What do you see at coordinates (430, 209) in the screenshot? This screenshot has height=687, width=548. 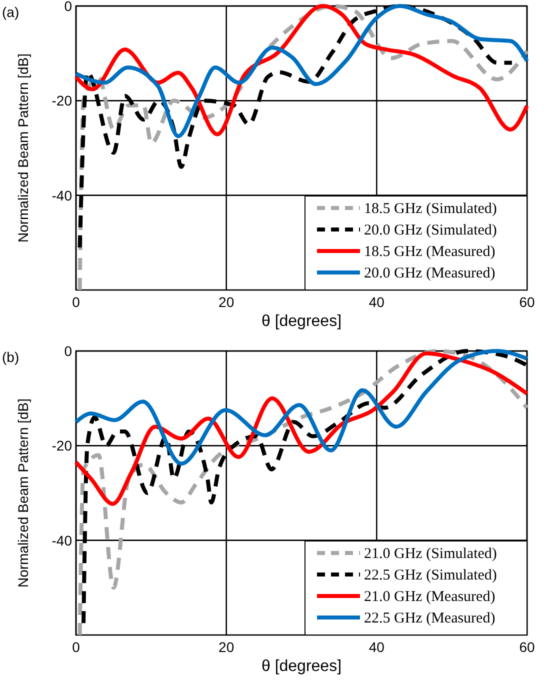 I see `legend-label: 18.5 GHz (Simulated)` at bounding box center [430, 209].